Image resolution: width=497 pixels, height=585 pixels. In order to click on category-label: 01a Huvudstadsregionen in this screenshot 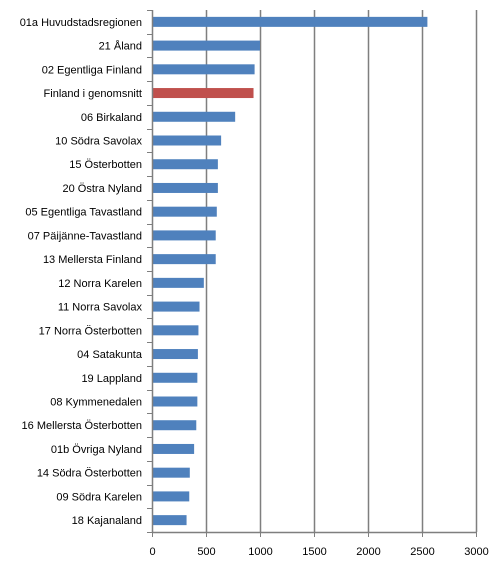, I will do `click(81, 23)`.